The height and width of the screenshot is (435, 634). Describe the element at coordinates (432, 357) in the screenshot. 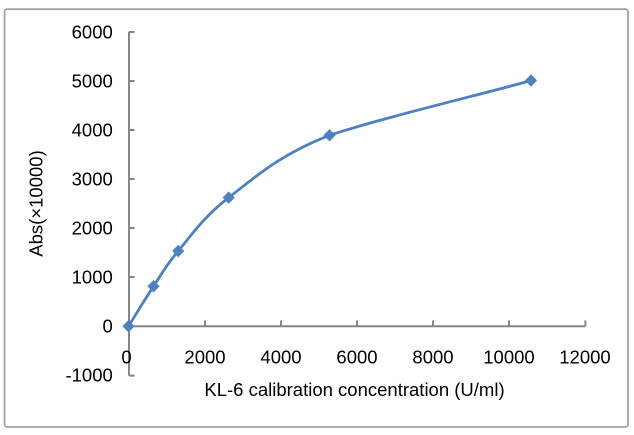

I see `svg-text: 8000` at that location.